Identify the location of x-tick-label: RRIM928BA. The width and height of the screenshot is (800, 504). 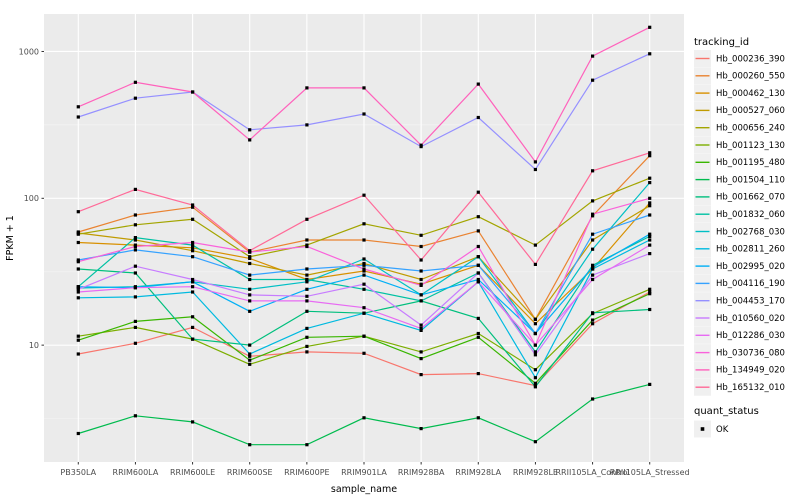
(421, 472).